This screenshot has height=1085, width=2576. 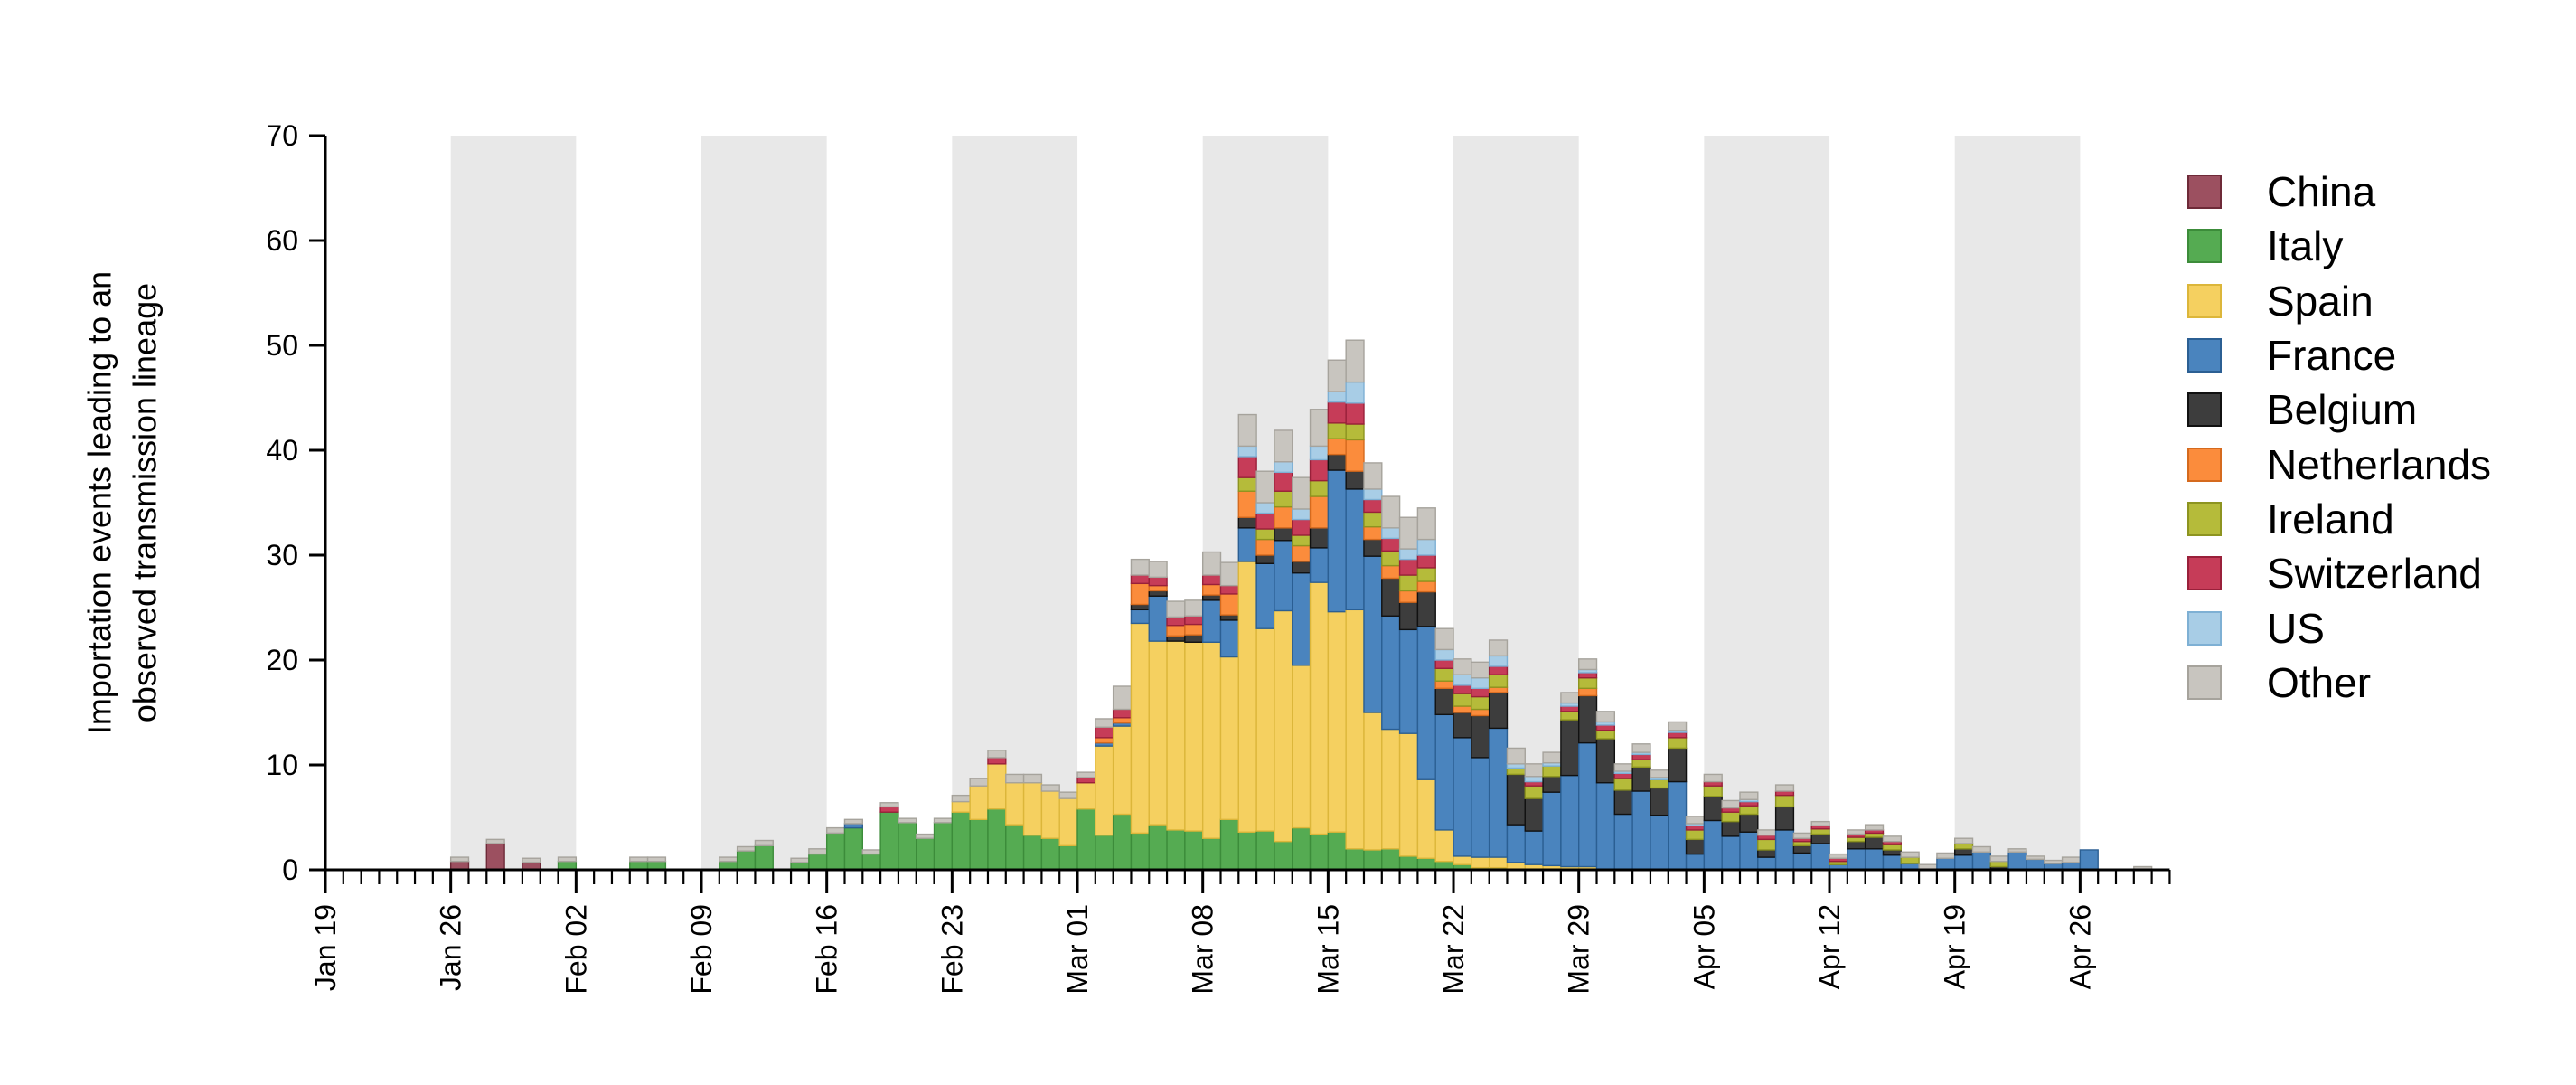 I want to click on legend-label: US, so click(x=2296, y=628).